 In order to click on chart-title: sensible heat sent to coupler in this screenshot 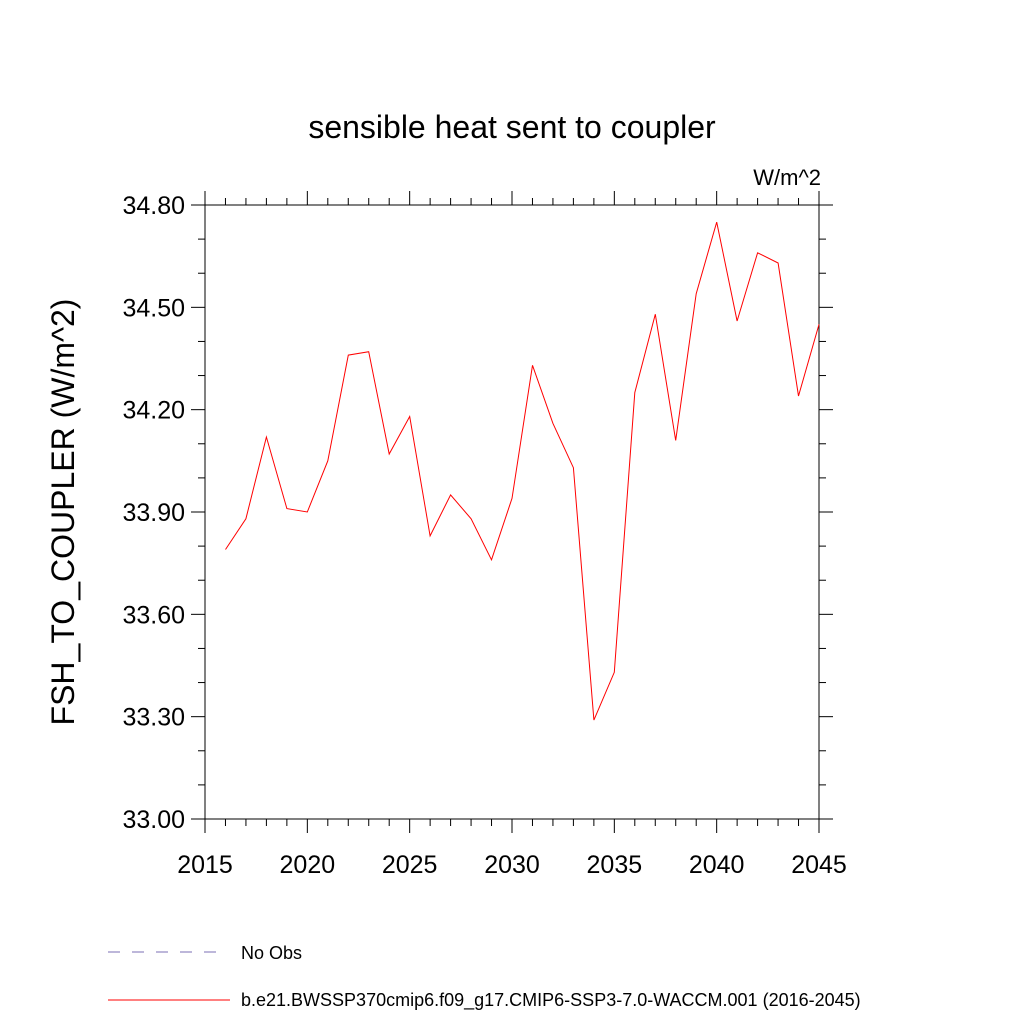, I will do `click(512, 127)`.